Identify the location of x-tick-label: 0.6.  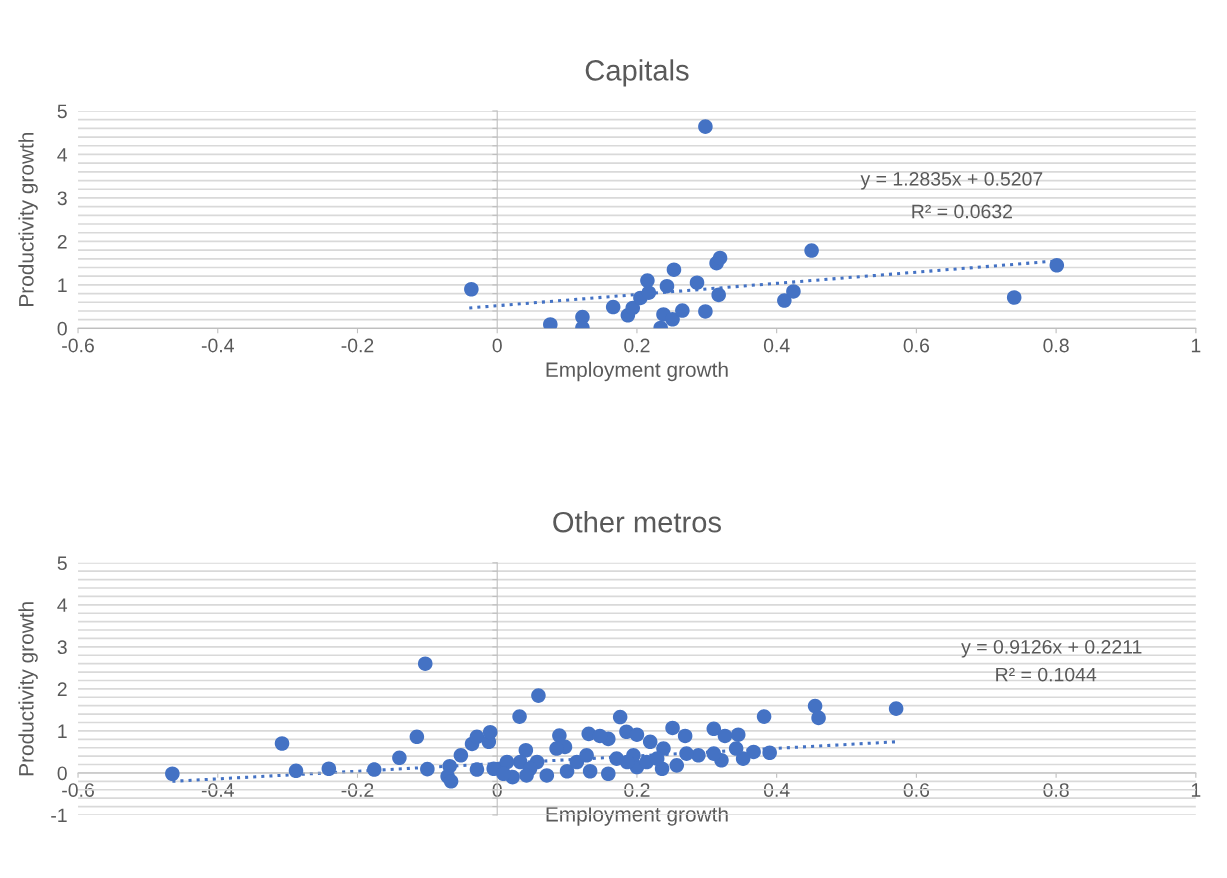
(916, 345).